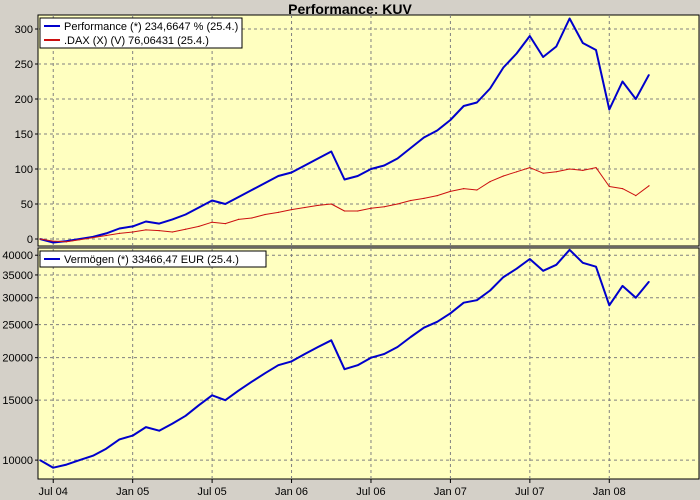  Describe the element at coordinates (136, 41) in the screenshot. I see `performance-legend-entry: .DAX (X) (V) 76,06431 (25.4.)` at that location.